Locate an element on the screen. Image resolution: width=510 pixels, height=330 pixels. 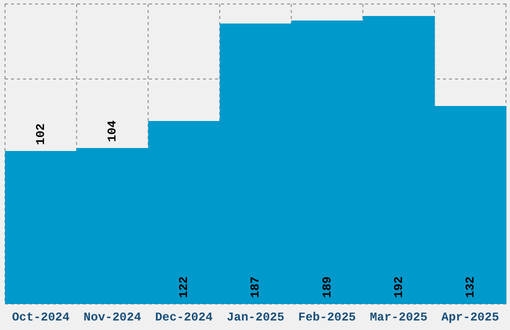
x-tick-label: Oct-2024 is located at coordinates (41, 317).